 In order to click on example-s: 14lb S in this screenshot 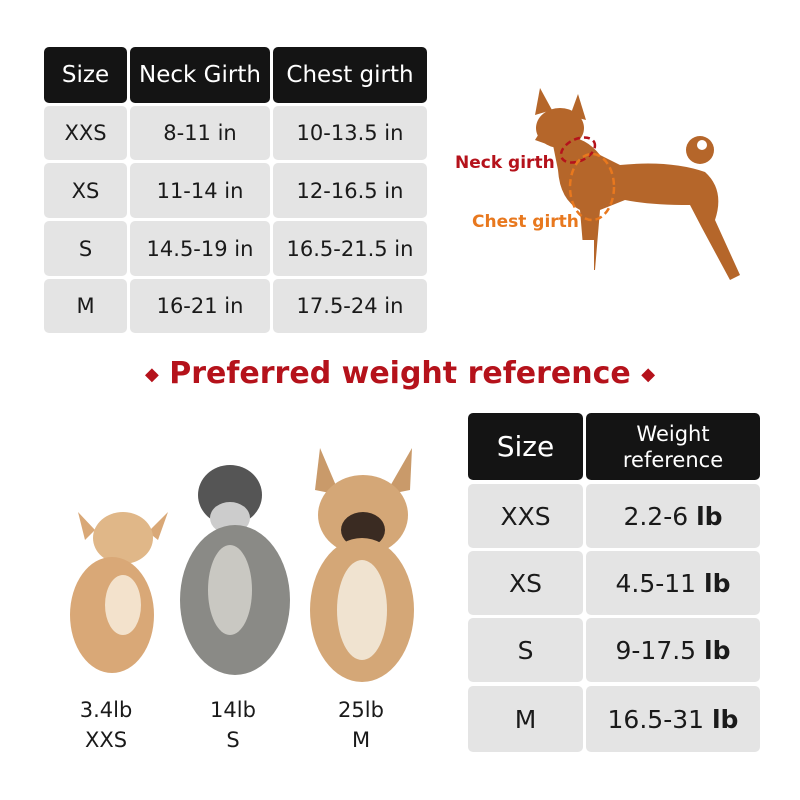, I will do `click(233, 725)`.